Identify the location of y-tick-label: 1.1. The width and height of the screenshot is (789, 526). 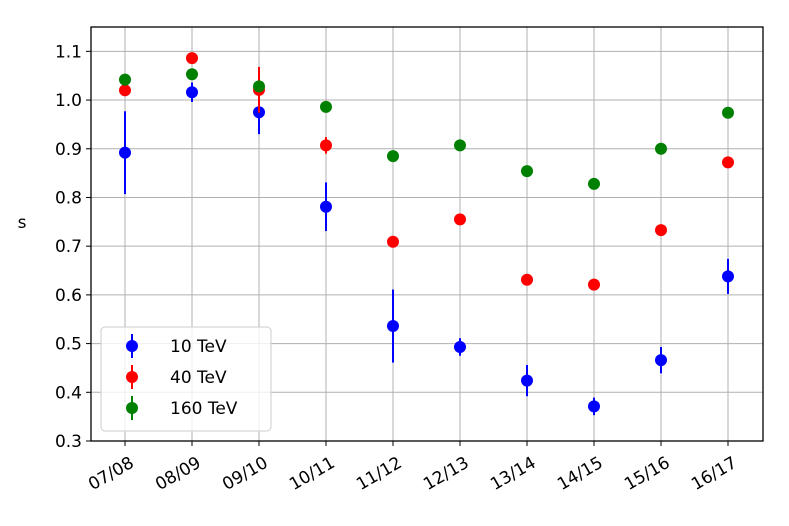
(68, 52).